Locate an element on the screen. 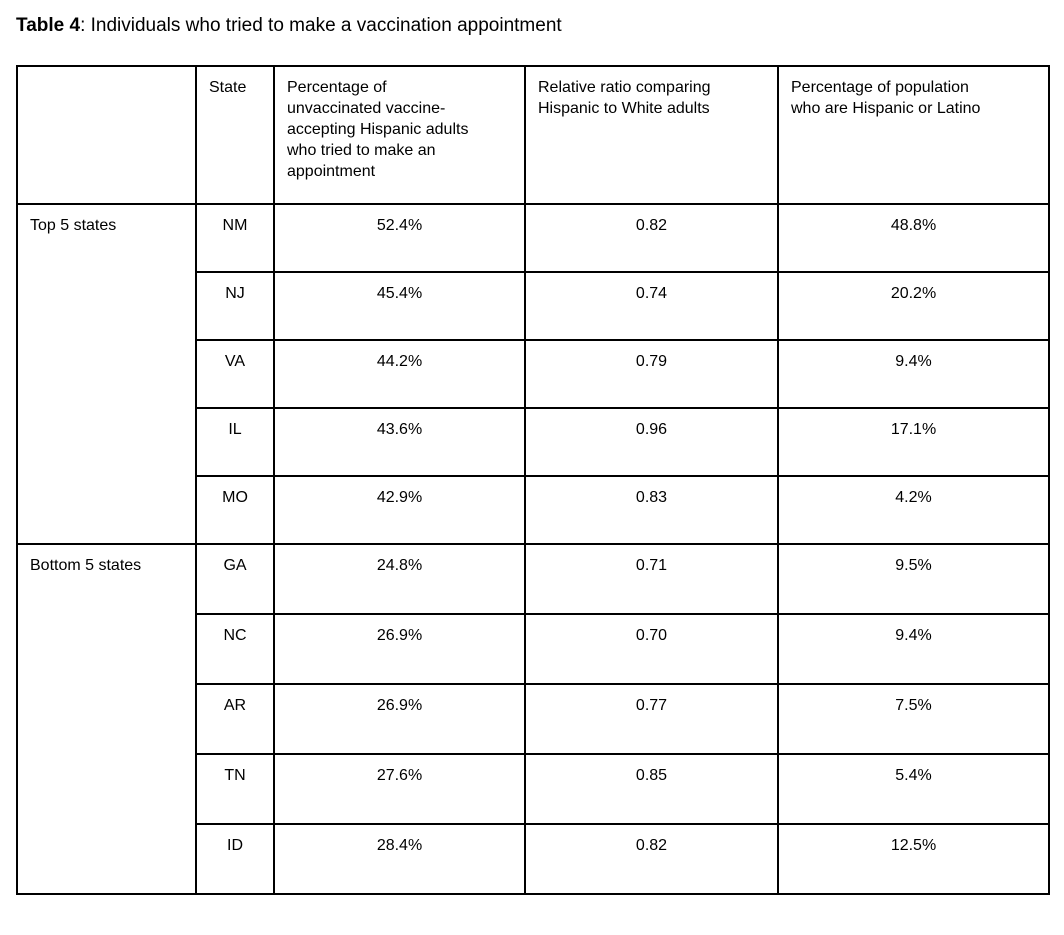 The width and height of the screenshot is (1064, 935). cell-pct-tried: 27.6% is located at coordinates (399, 789).